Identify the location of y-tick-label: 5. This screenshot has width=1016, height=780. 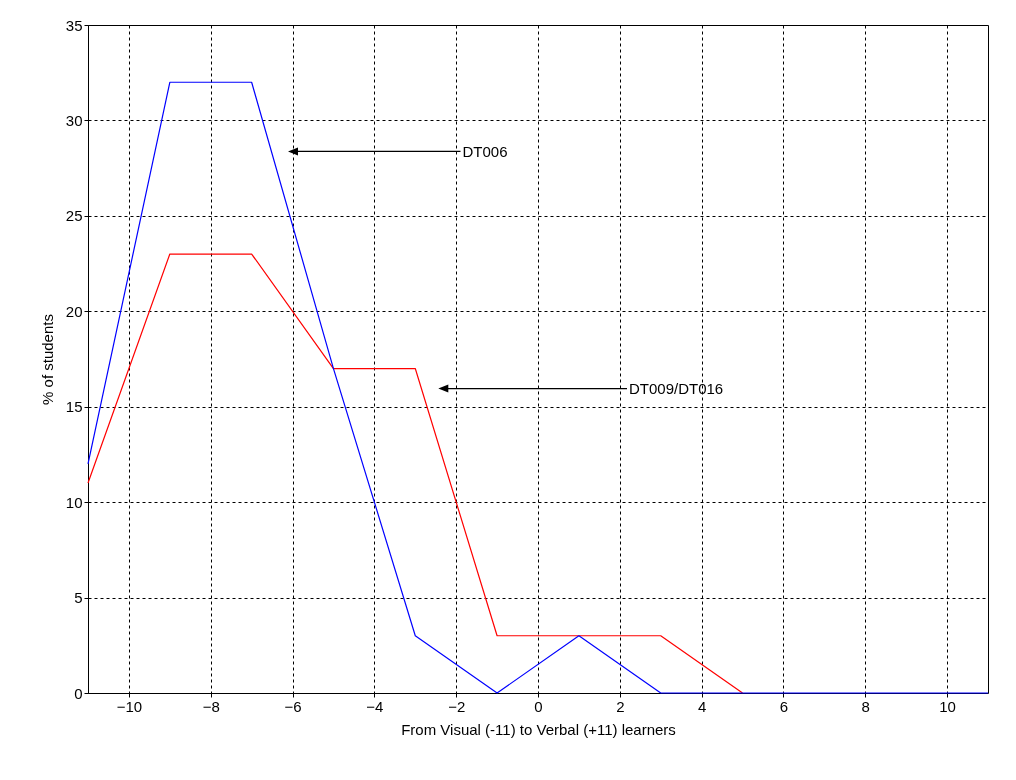
(78, 598).